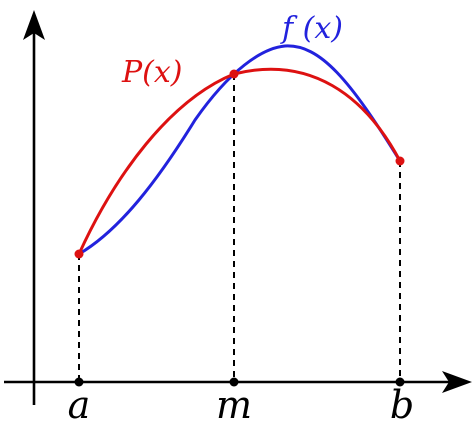 This screenshot has height=428, width=474. Describe the element at coordinates (400, 382) in the screenshot. I see `tick-dot-b` at that location.